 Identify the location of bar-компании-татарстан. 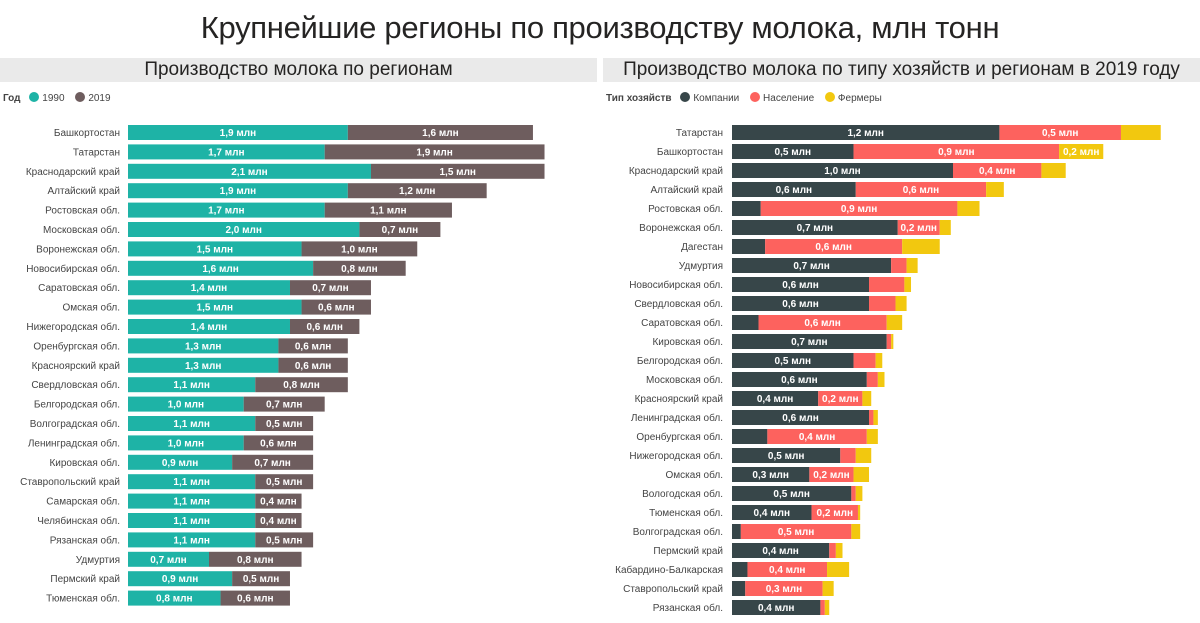
(866, 132).